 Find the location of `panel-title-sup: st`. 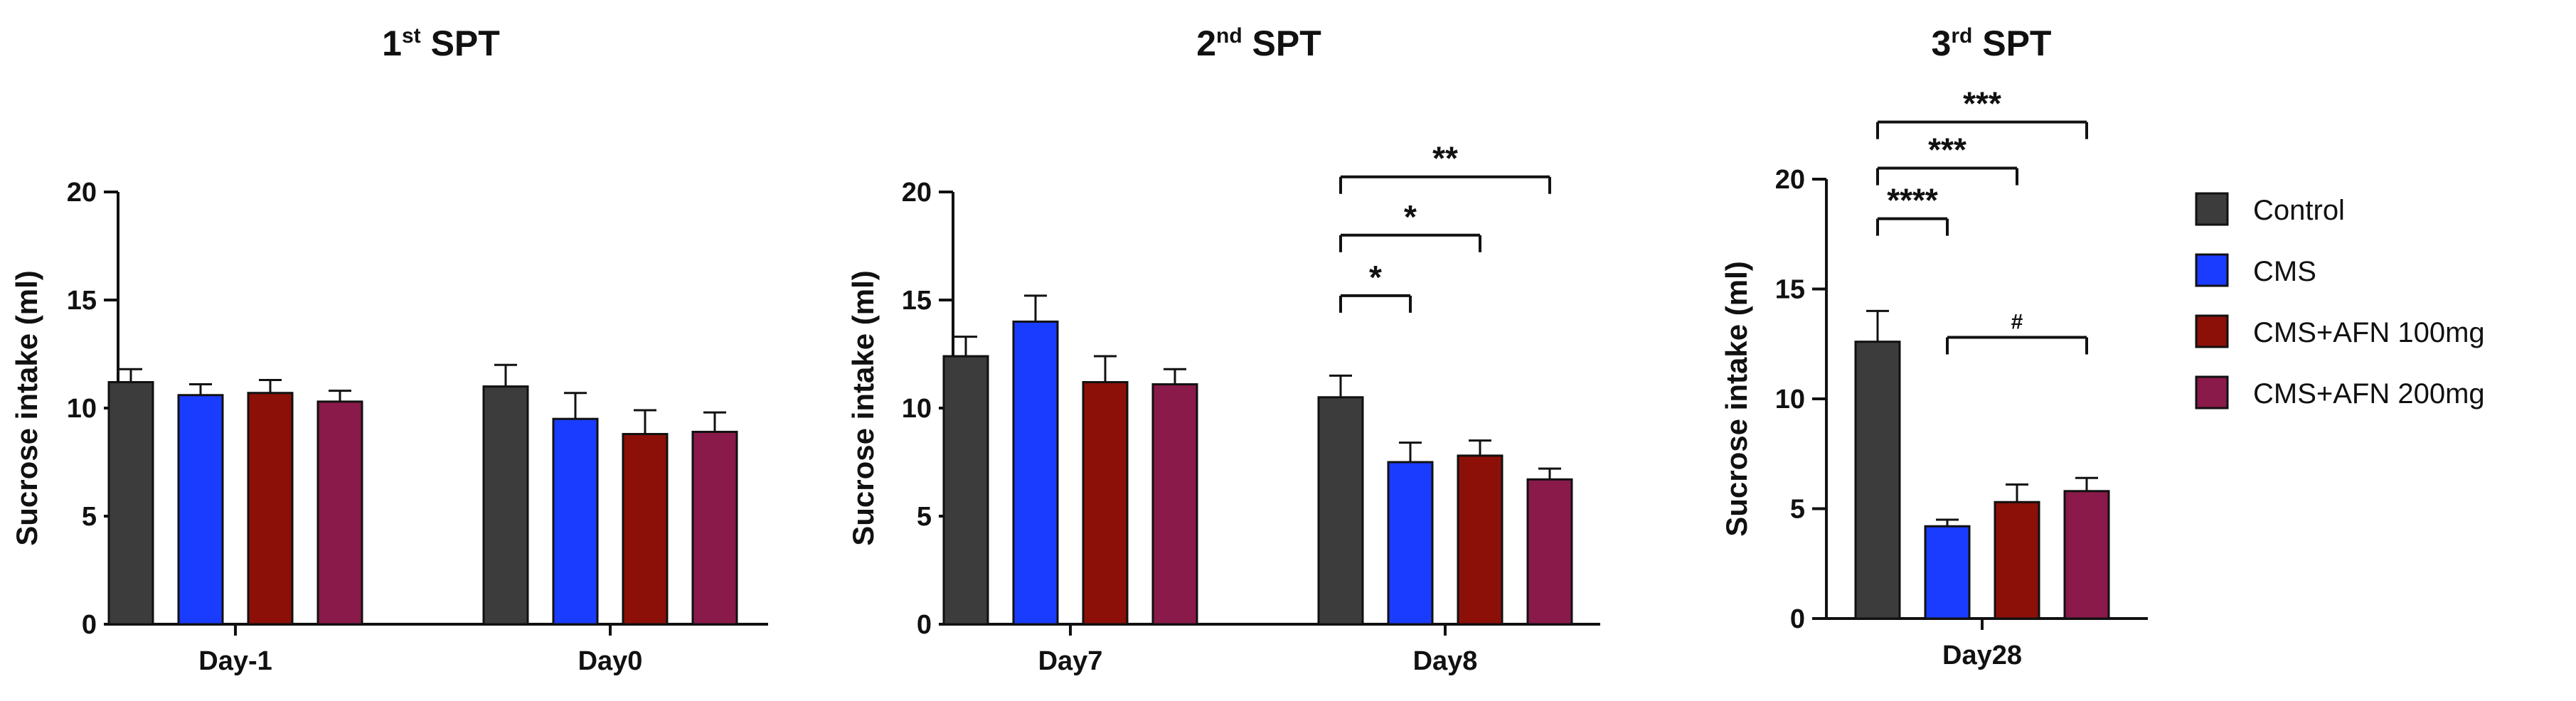

panel-title-sup: st is located at coordinates (411, 36).